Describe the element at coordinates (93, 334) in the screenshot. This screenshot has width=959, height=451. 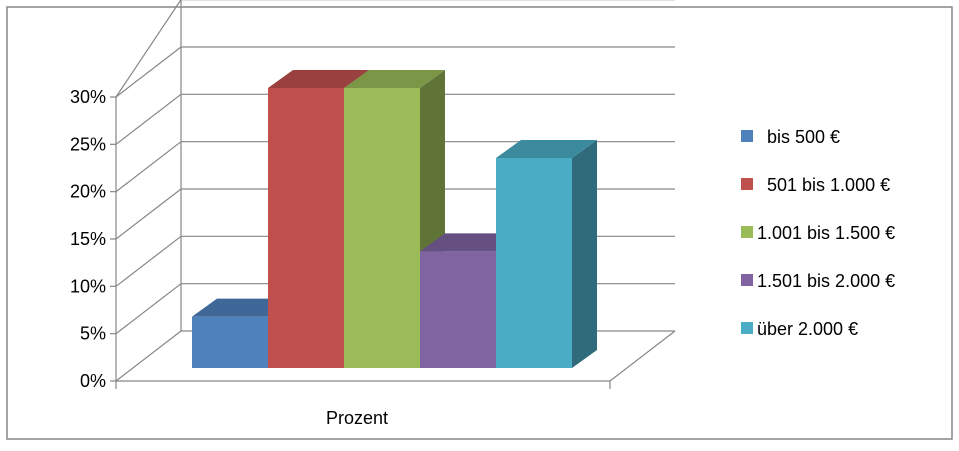
I see `y-tick-label: 5%` at that location.